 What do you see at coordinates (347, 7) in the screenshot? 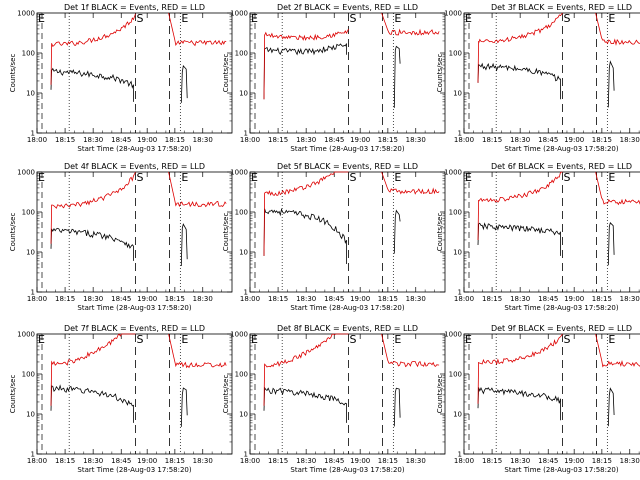
I see `panel-title: Det 2f BLACK = Events, RED = LLD` at bounding box center [347, 7].